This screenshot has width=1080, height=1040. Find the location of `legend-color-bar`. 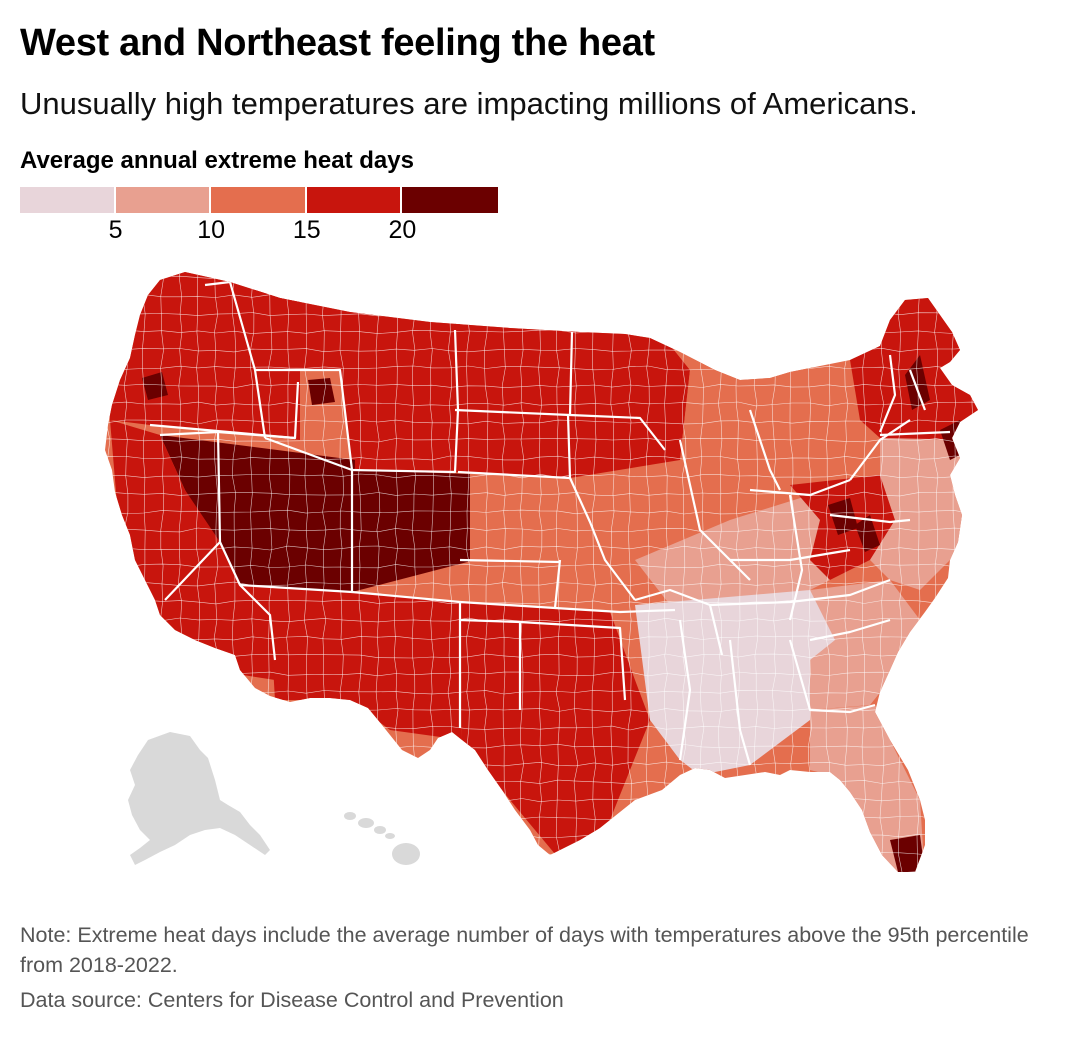

legend-color-bar is located at coordinates (259, 200).